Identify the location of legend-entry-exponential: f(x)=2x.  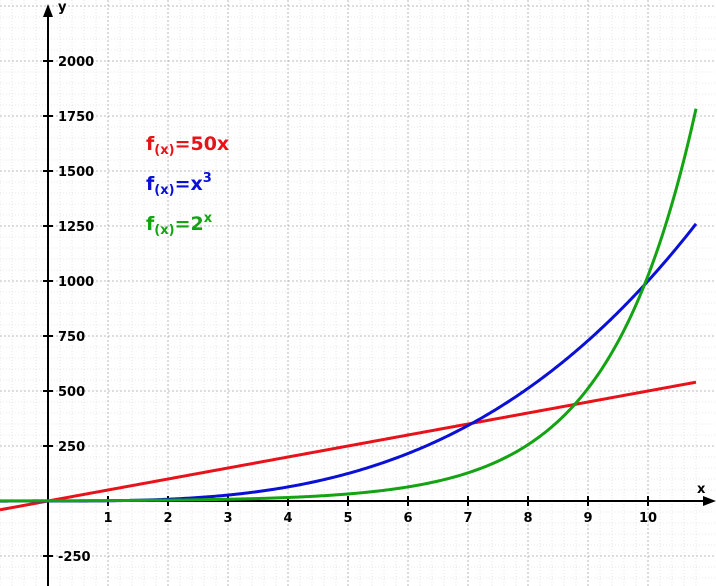
(179, 224).